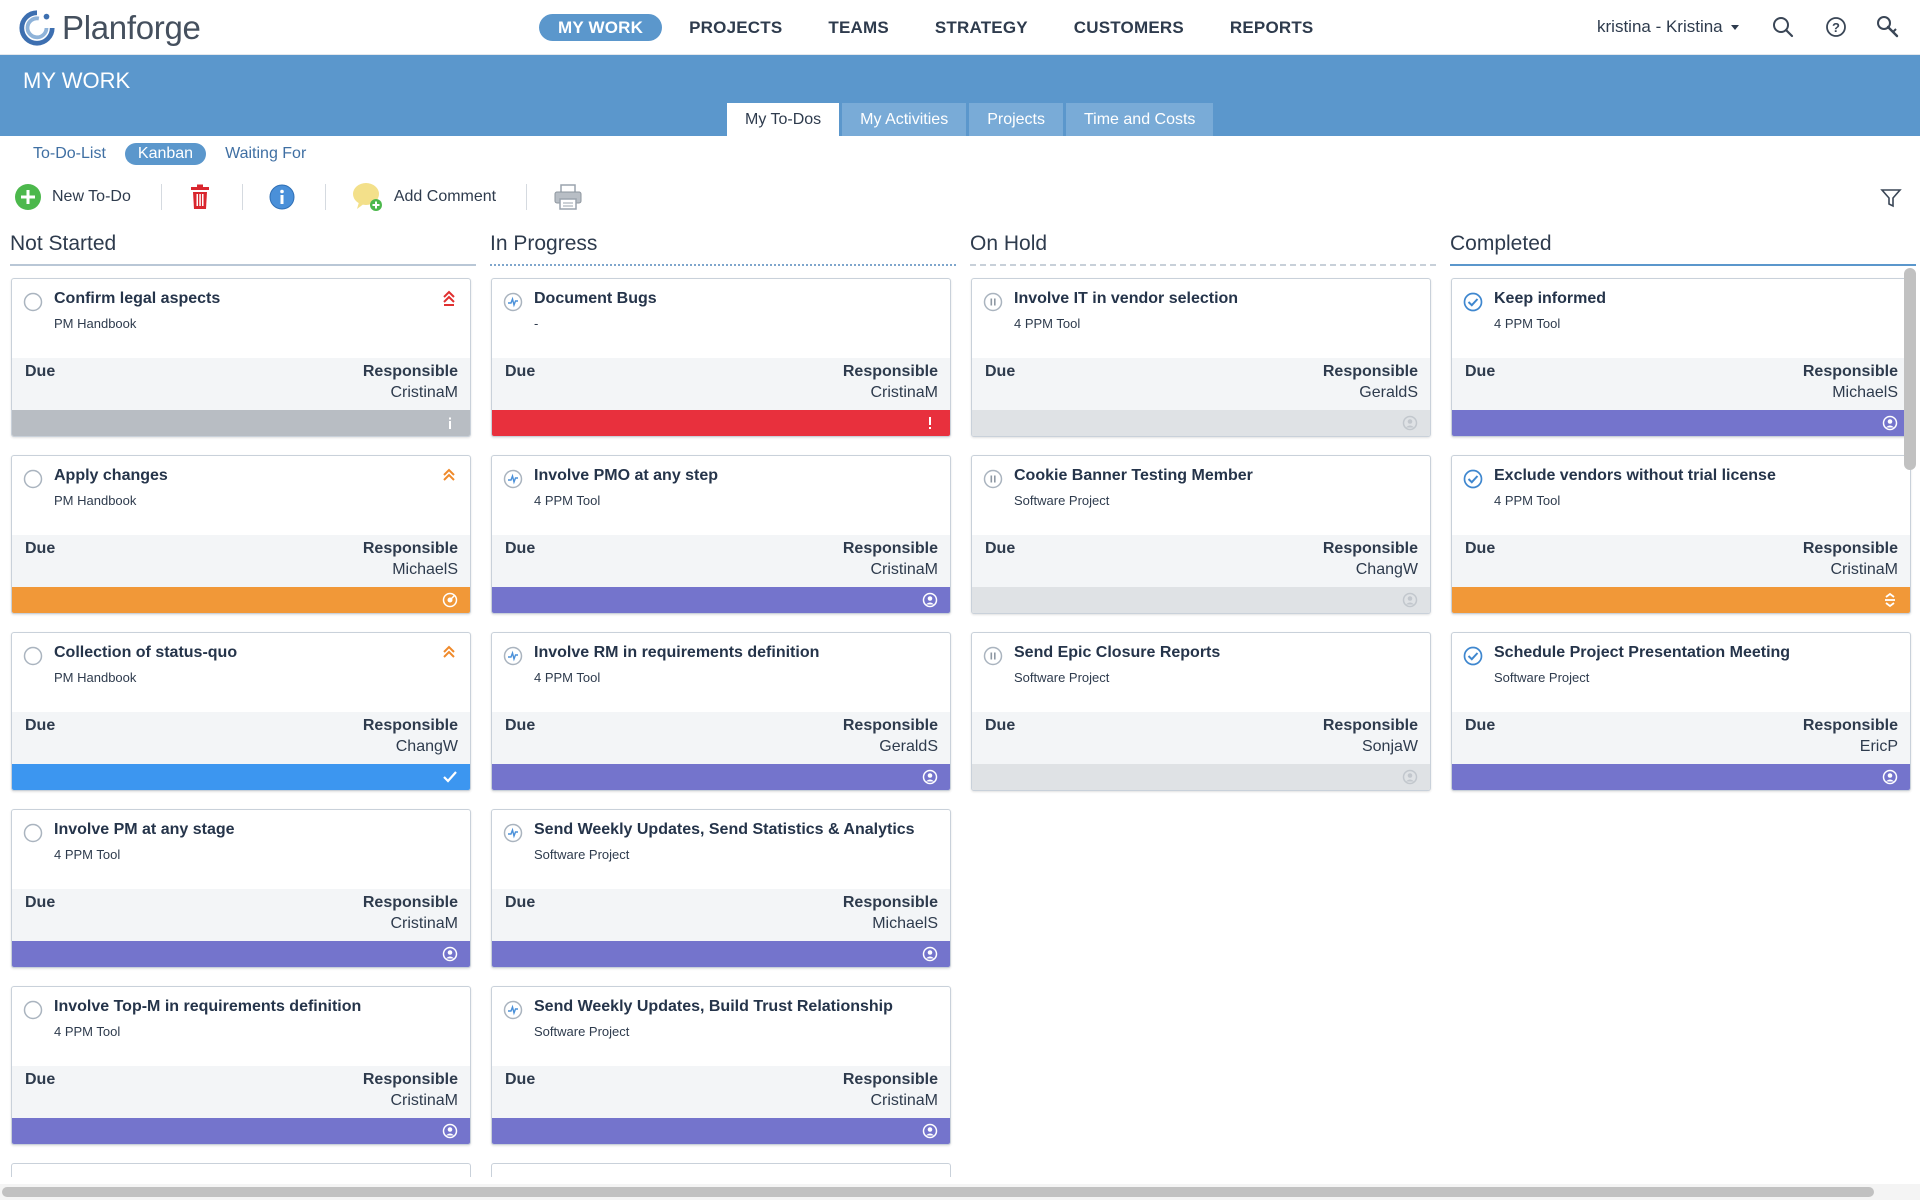 The height and width of the screenshot is (1200, 1920). What do you see at coordinates (1271, 27) in the screenshot?
I see `nav-reports: REPORTS` at bounding box center [1271, 27].